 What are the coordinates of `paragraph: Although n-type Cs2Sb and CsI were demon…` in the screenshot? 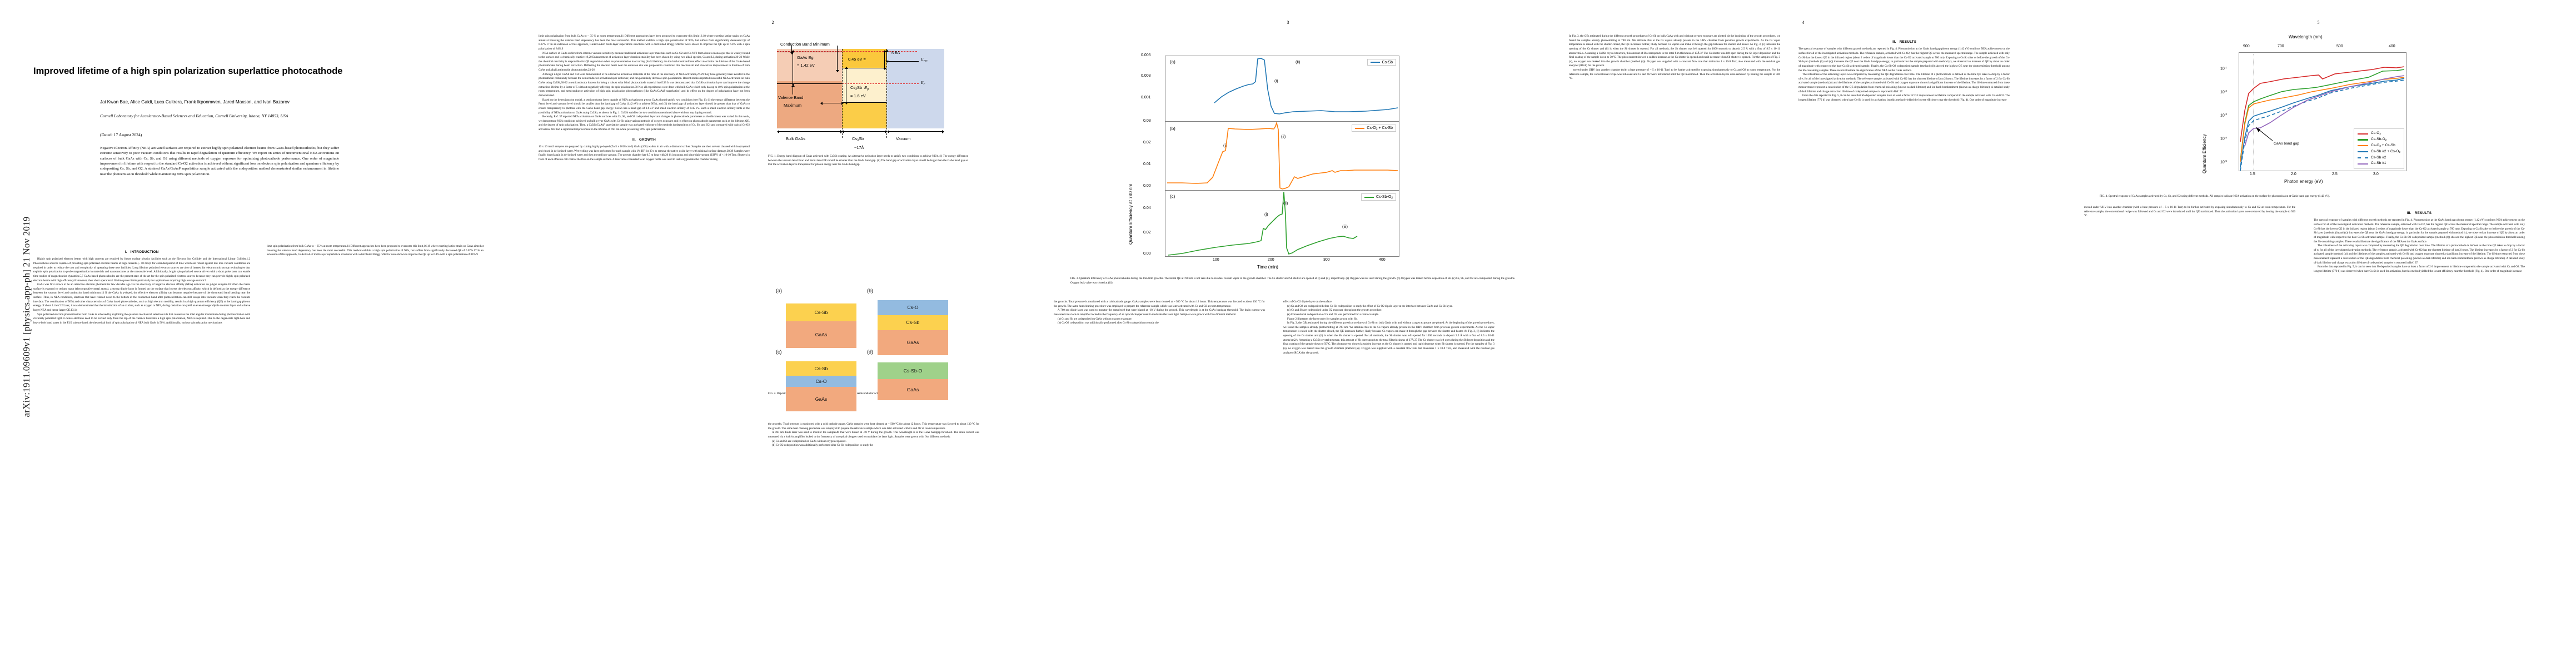 It's located at (644, 84).